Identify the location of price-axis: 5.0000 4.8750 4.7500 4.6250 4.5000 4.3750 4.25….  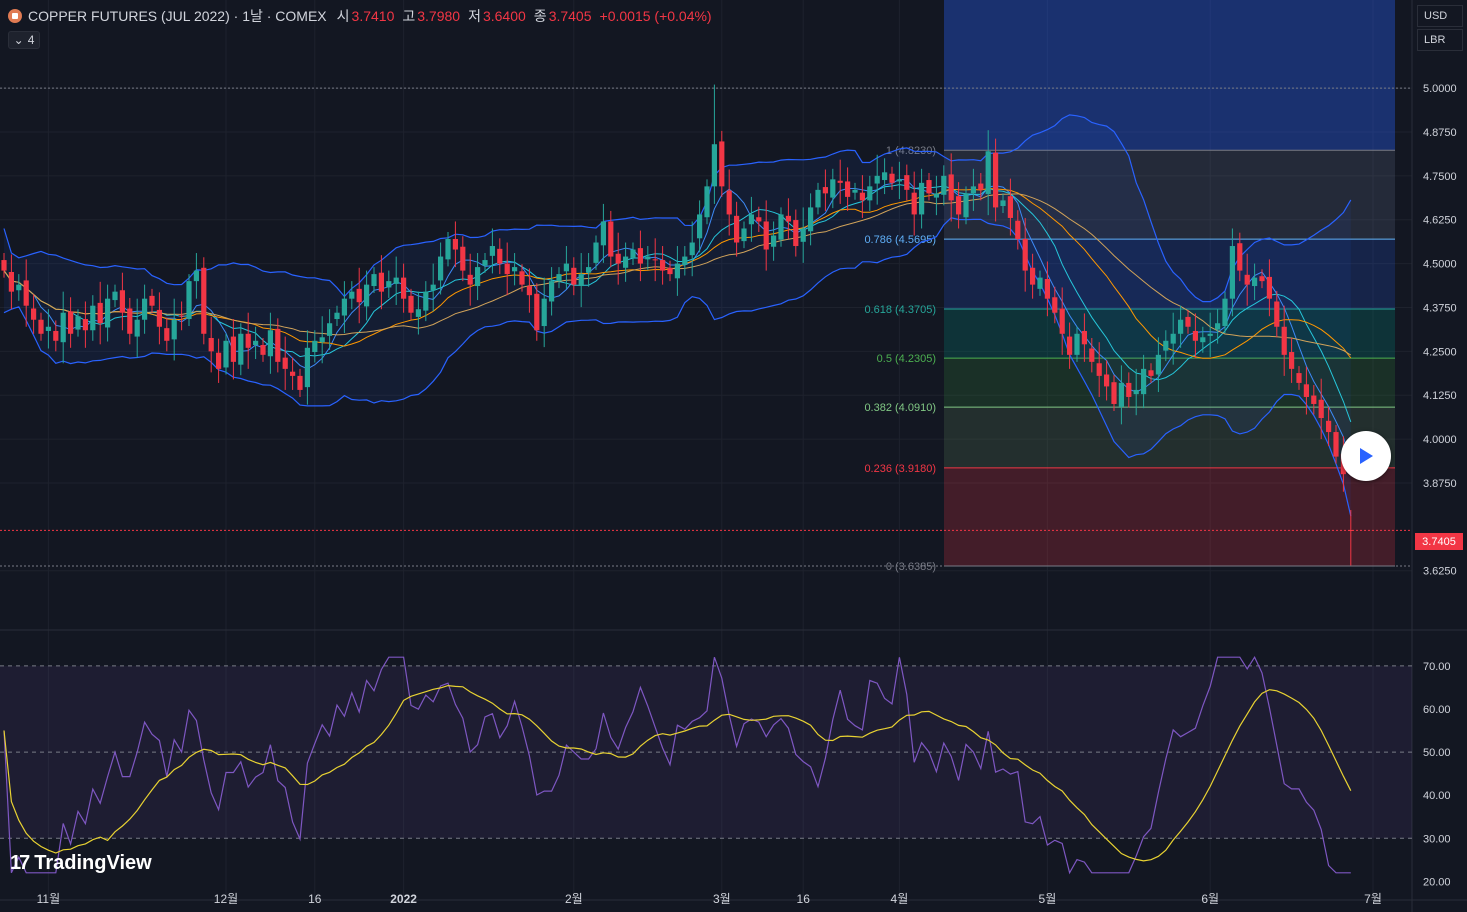
(1440, 330).